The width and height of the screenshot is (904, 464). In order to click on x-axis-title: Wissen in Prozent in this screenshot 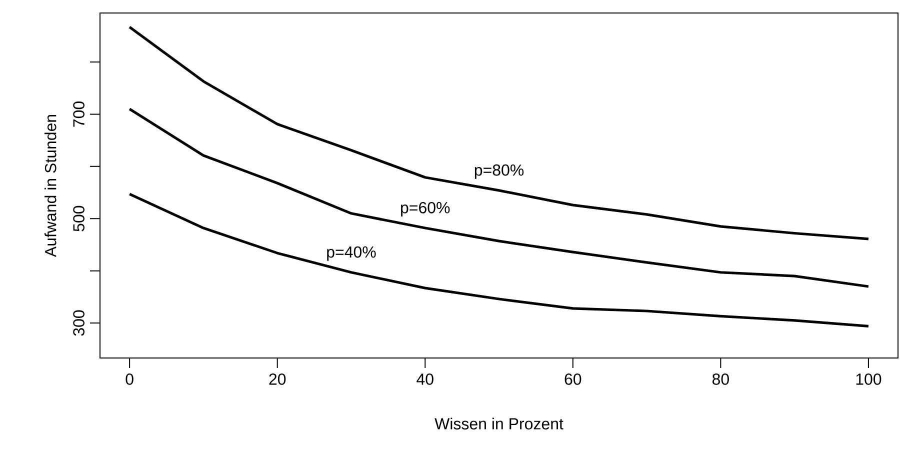, I will do `click(499, 424)`.